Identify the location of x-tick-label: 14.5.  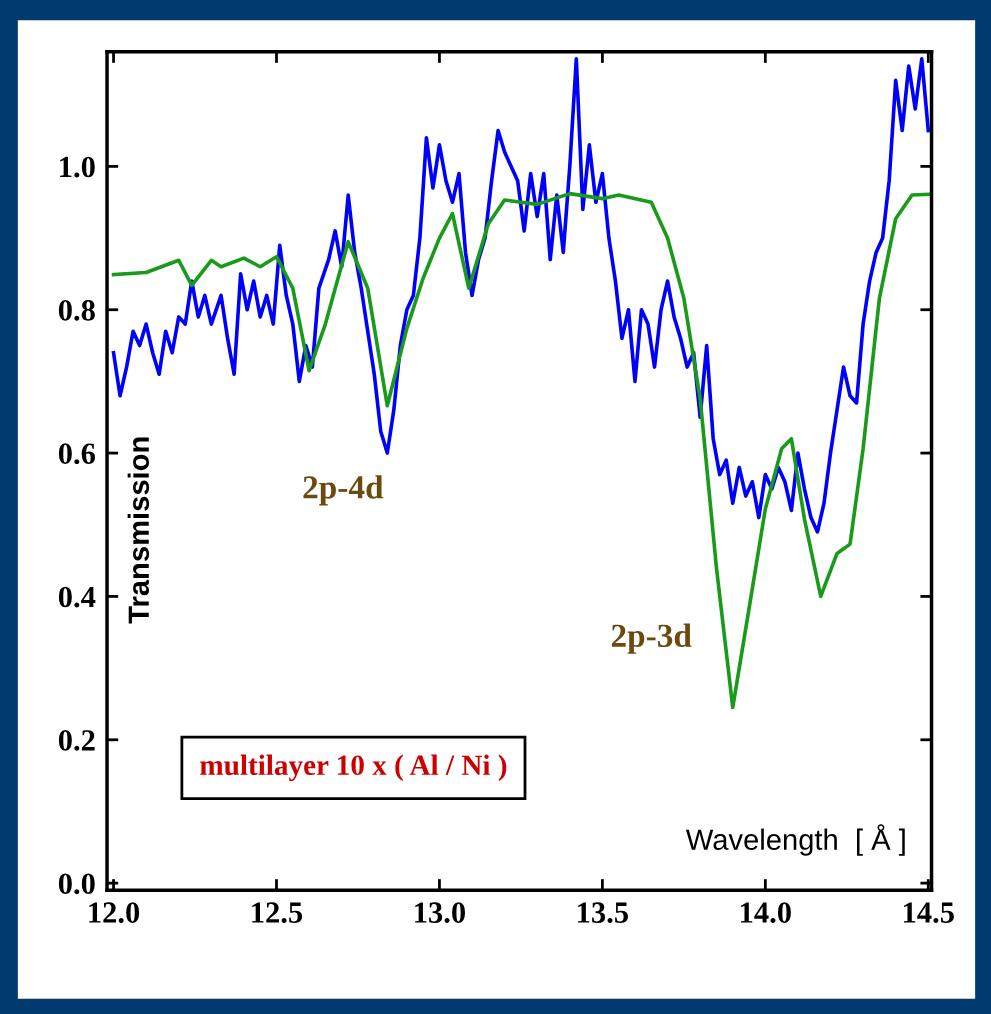
(928, 913).